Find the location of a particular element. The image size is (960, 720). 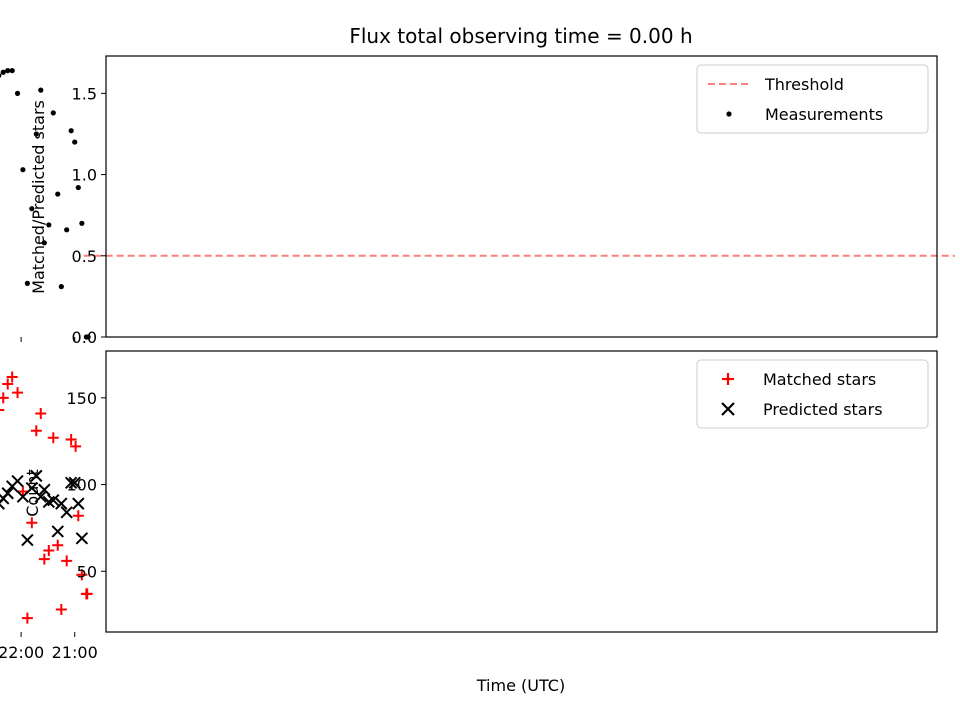

count-y-tick-label: 100 is located at coordinates (81, 485).